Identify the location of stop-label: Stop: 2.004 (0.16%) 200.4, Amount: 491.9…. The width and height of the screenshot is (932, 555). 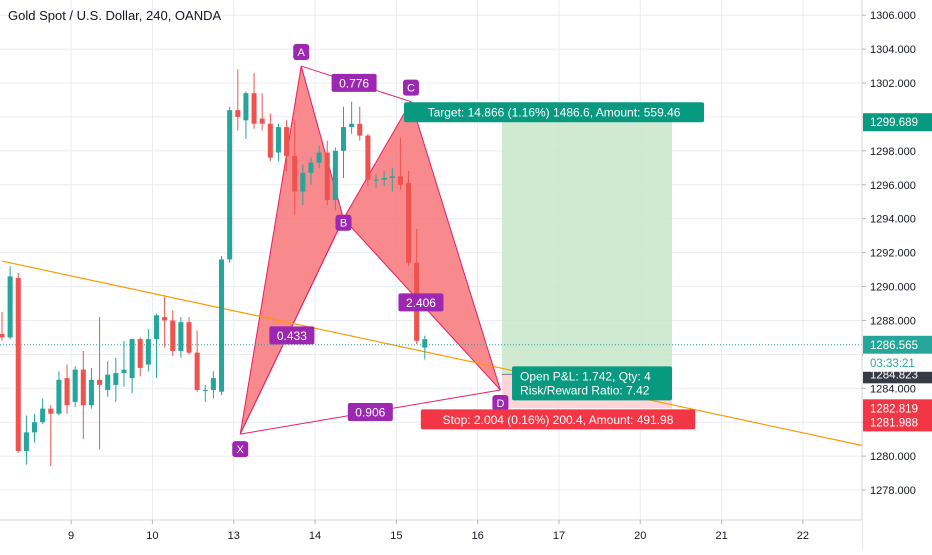
(558, 419).